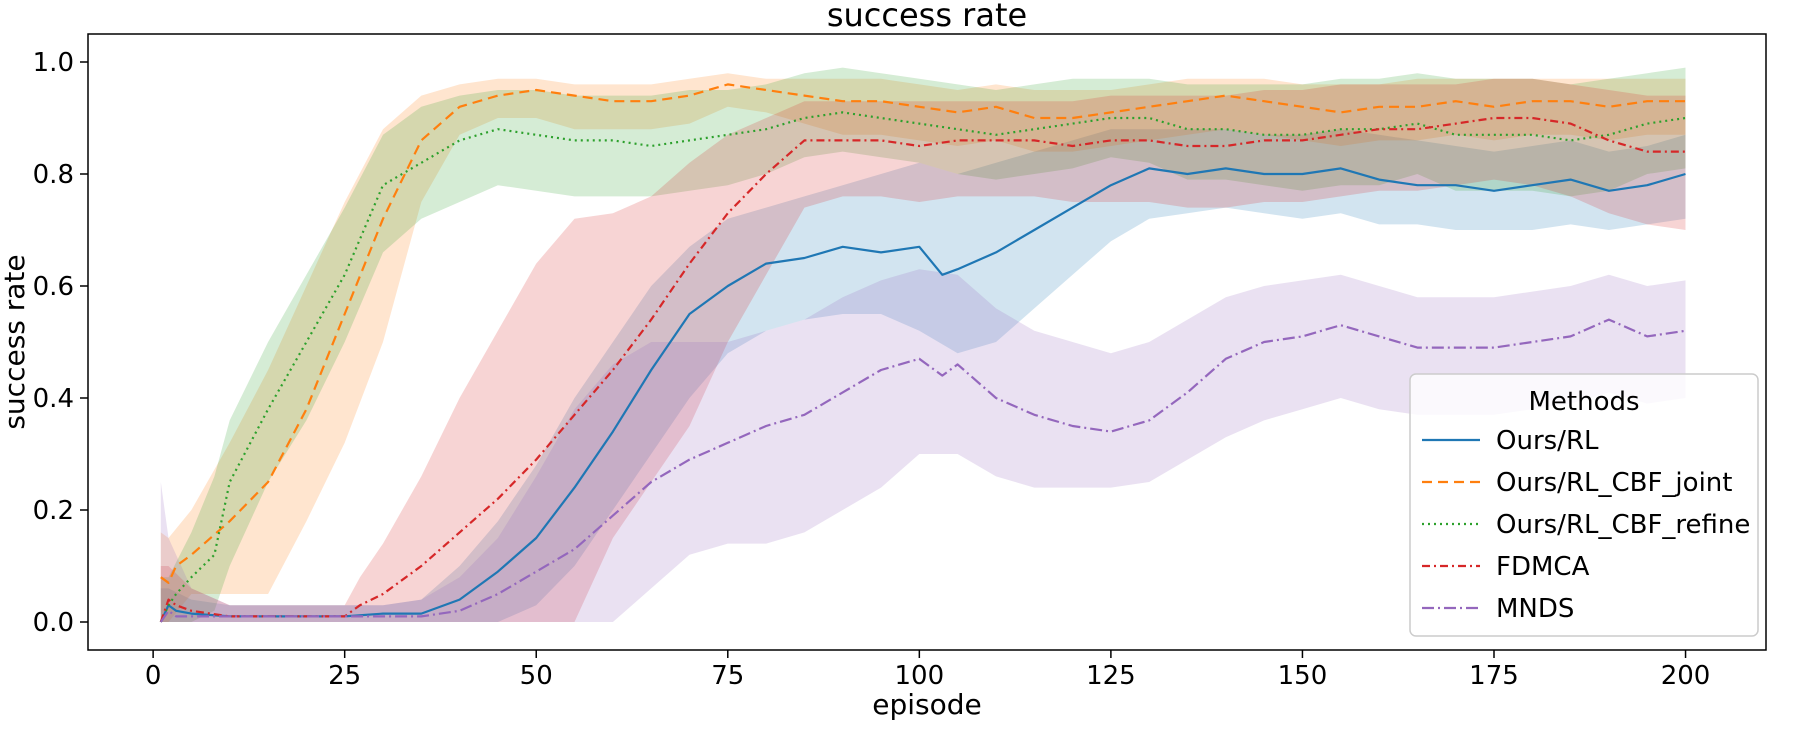 Image resolution: width=1799 pixels, height=738 pixels. Describe the element at coordinates (53, 399) in the screenshot. I see `y-tick-label: 0.4` at that location.